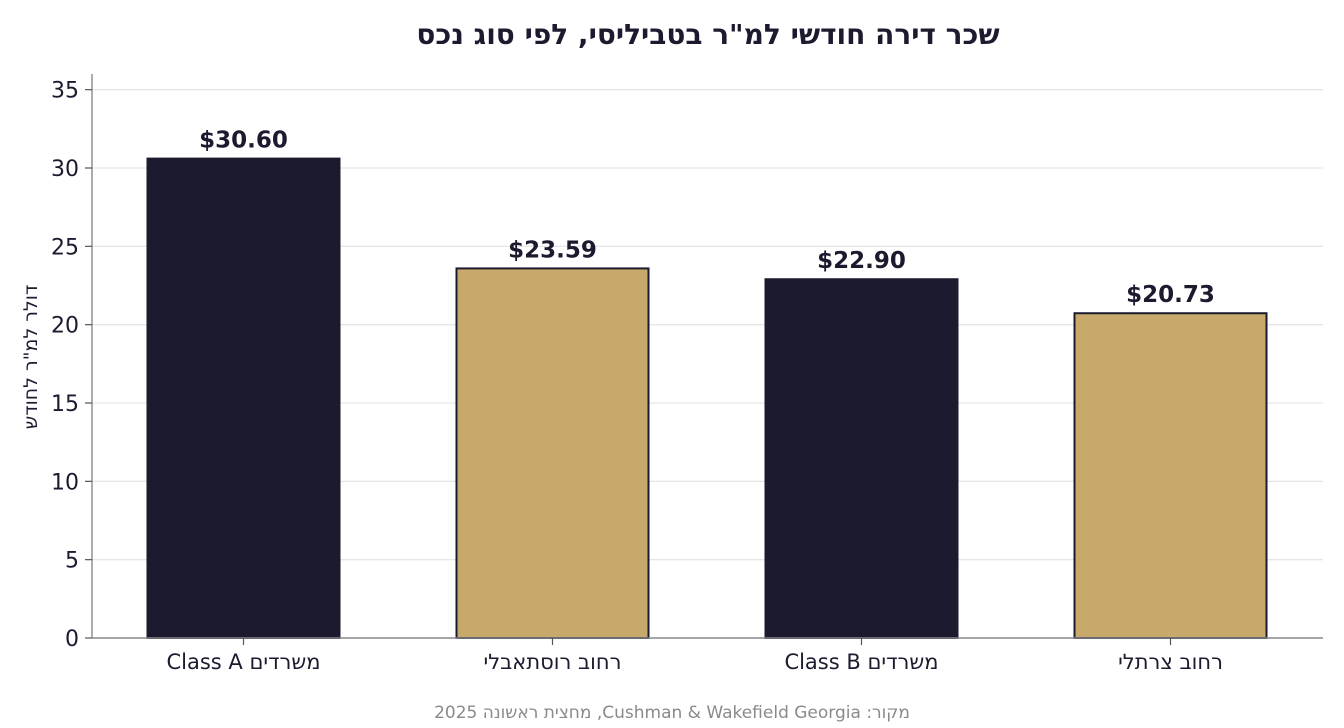 The image size is (1344, 728). Describe the element at coordinates (1170, 295) in the screenshot. I see `data-label: $20.73` at that location.